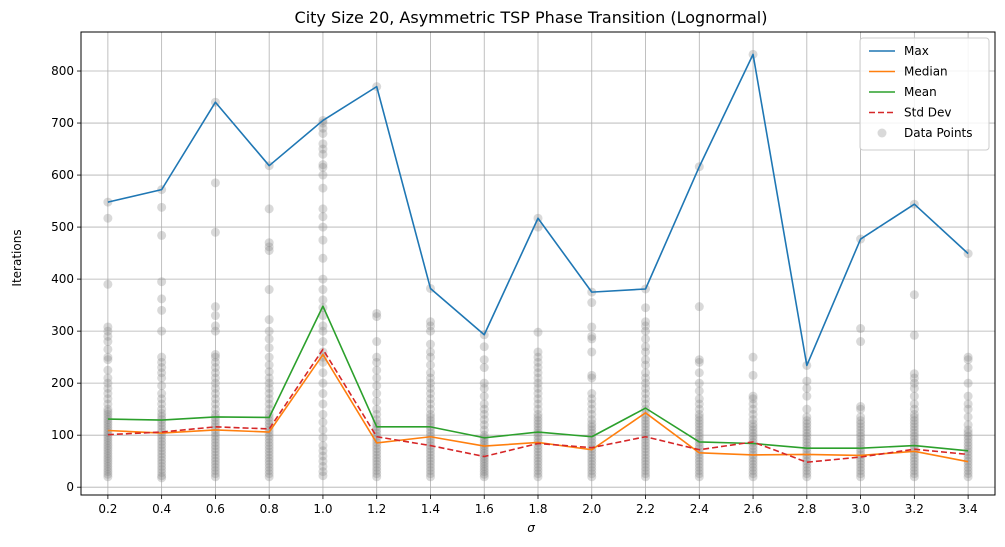 The height and width of the screenshot is (547, 1005). What do you see at coordinates (645, 509) in the screenshot?
I see `x-tick-label: 2.2` at bounding box center [645, 509].